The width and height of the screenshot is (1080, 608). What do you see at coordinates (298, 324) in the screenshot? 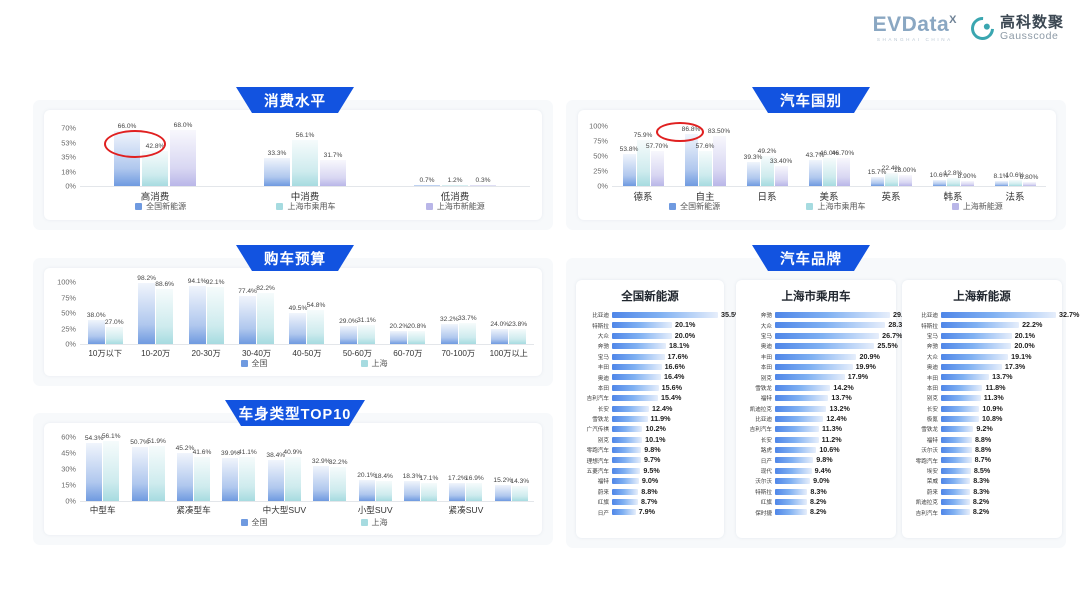
I see `bar: 49.5%` at bounding box center [298, 324].